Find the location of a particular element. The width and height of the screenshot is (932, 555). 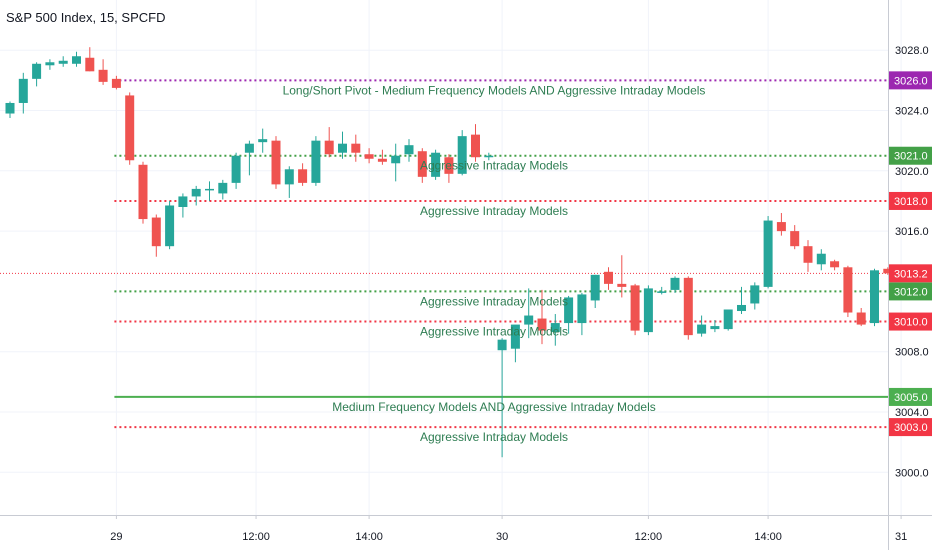

level-price-tag-label: 3005.0 is located at coordinates (911, 398).